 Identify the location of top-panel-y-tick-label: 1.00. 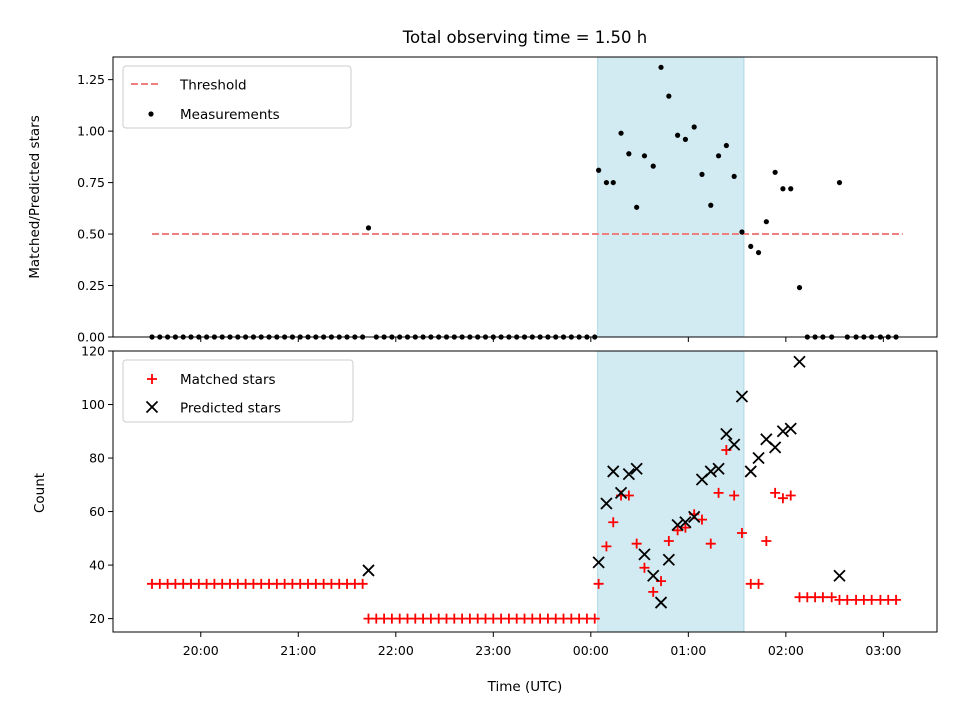
(91, 131).